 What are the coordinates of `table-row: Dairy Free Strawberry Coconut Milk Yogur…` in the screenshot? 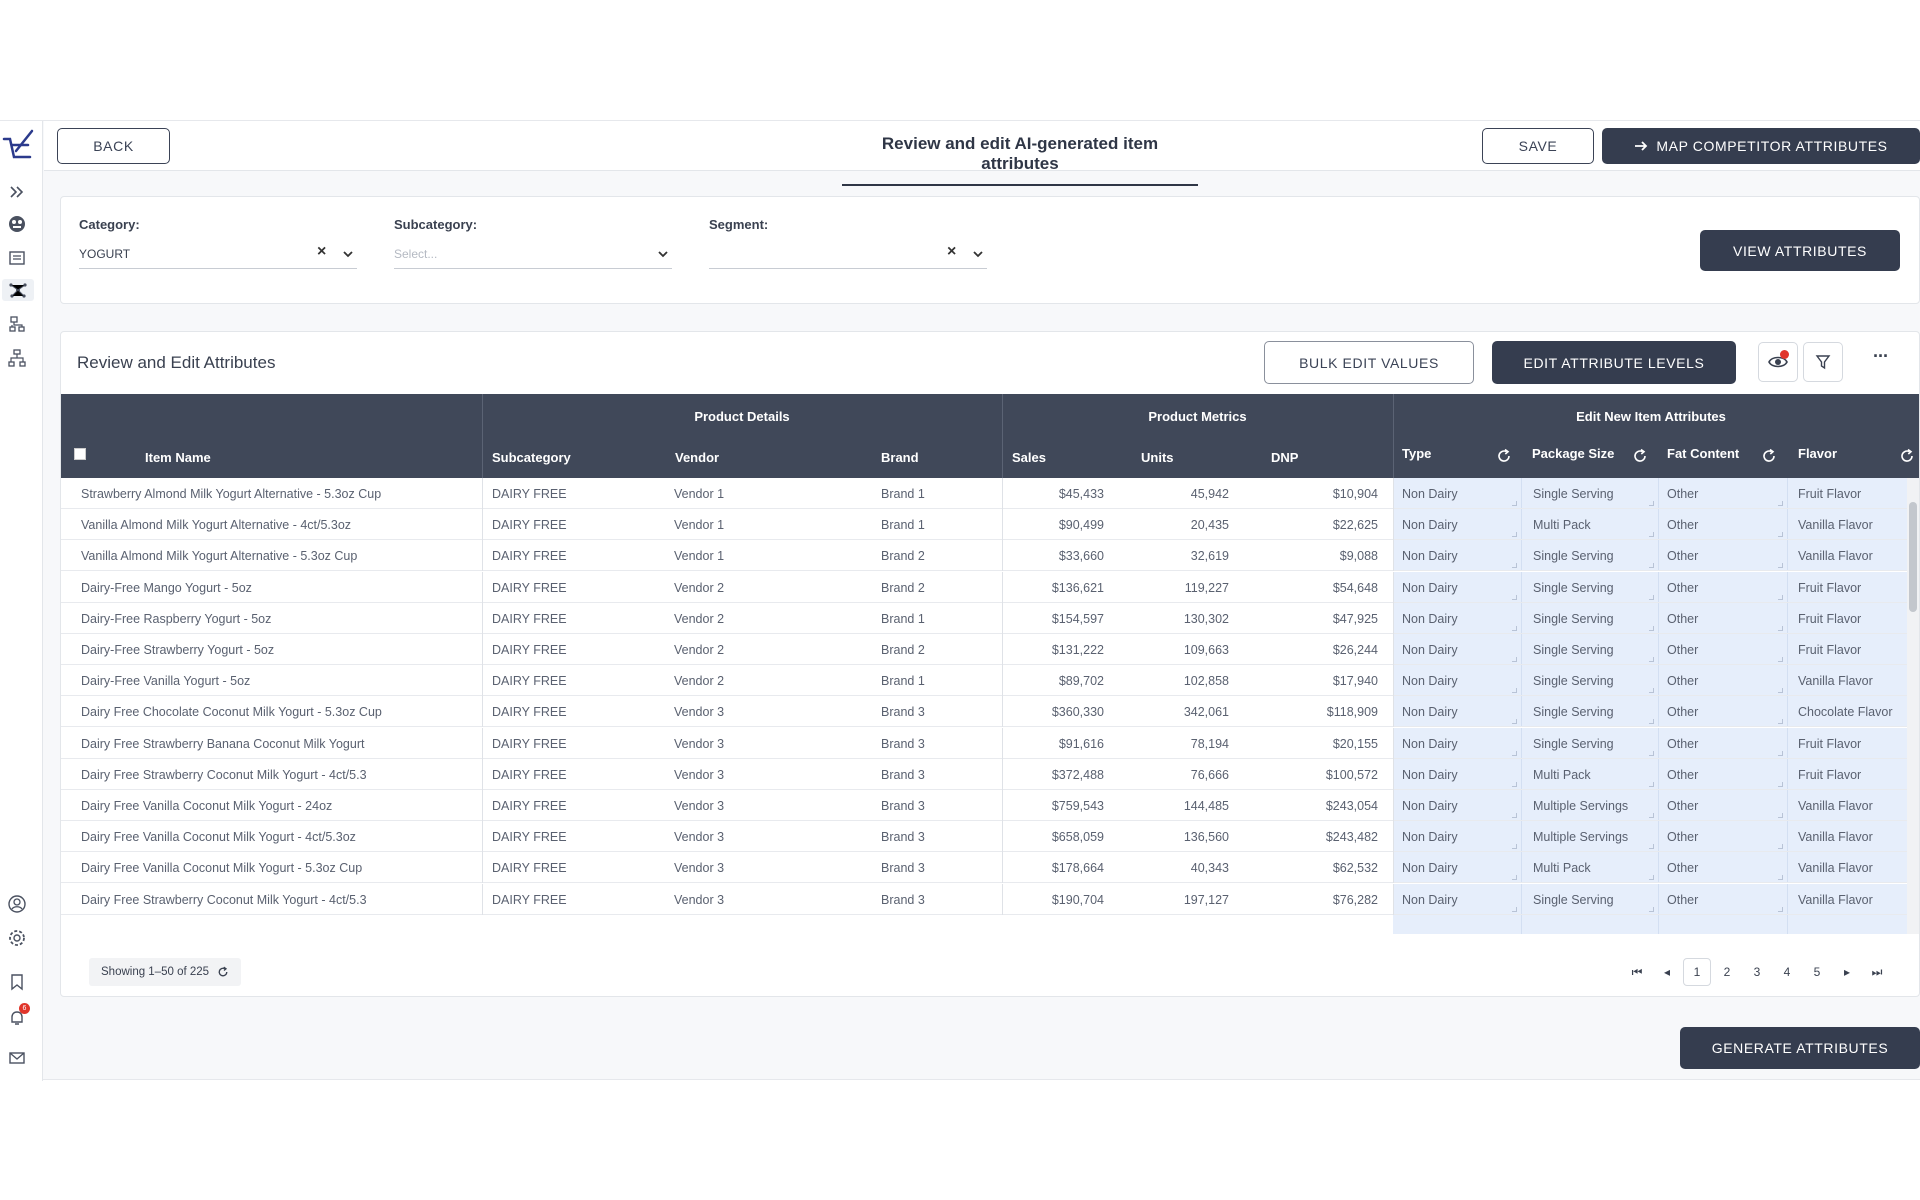 It's located at (990, 774).